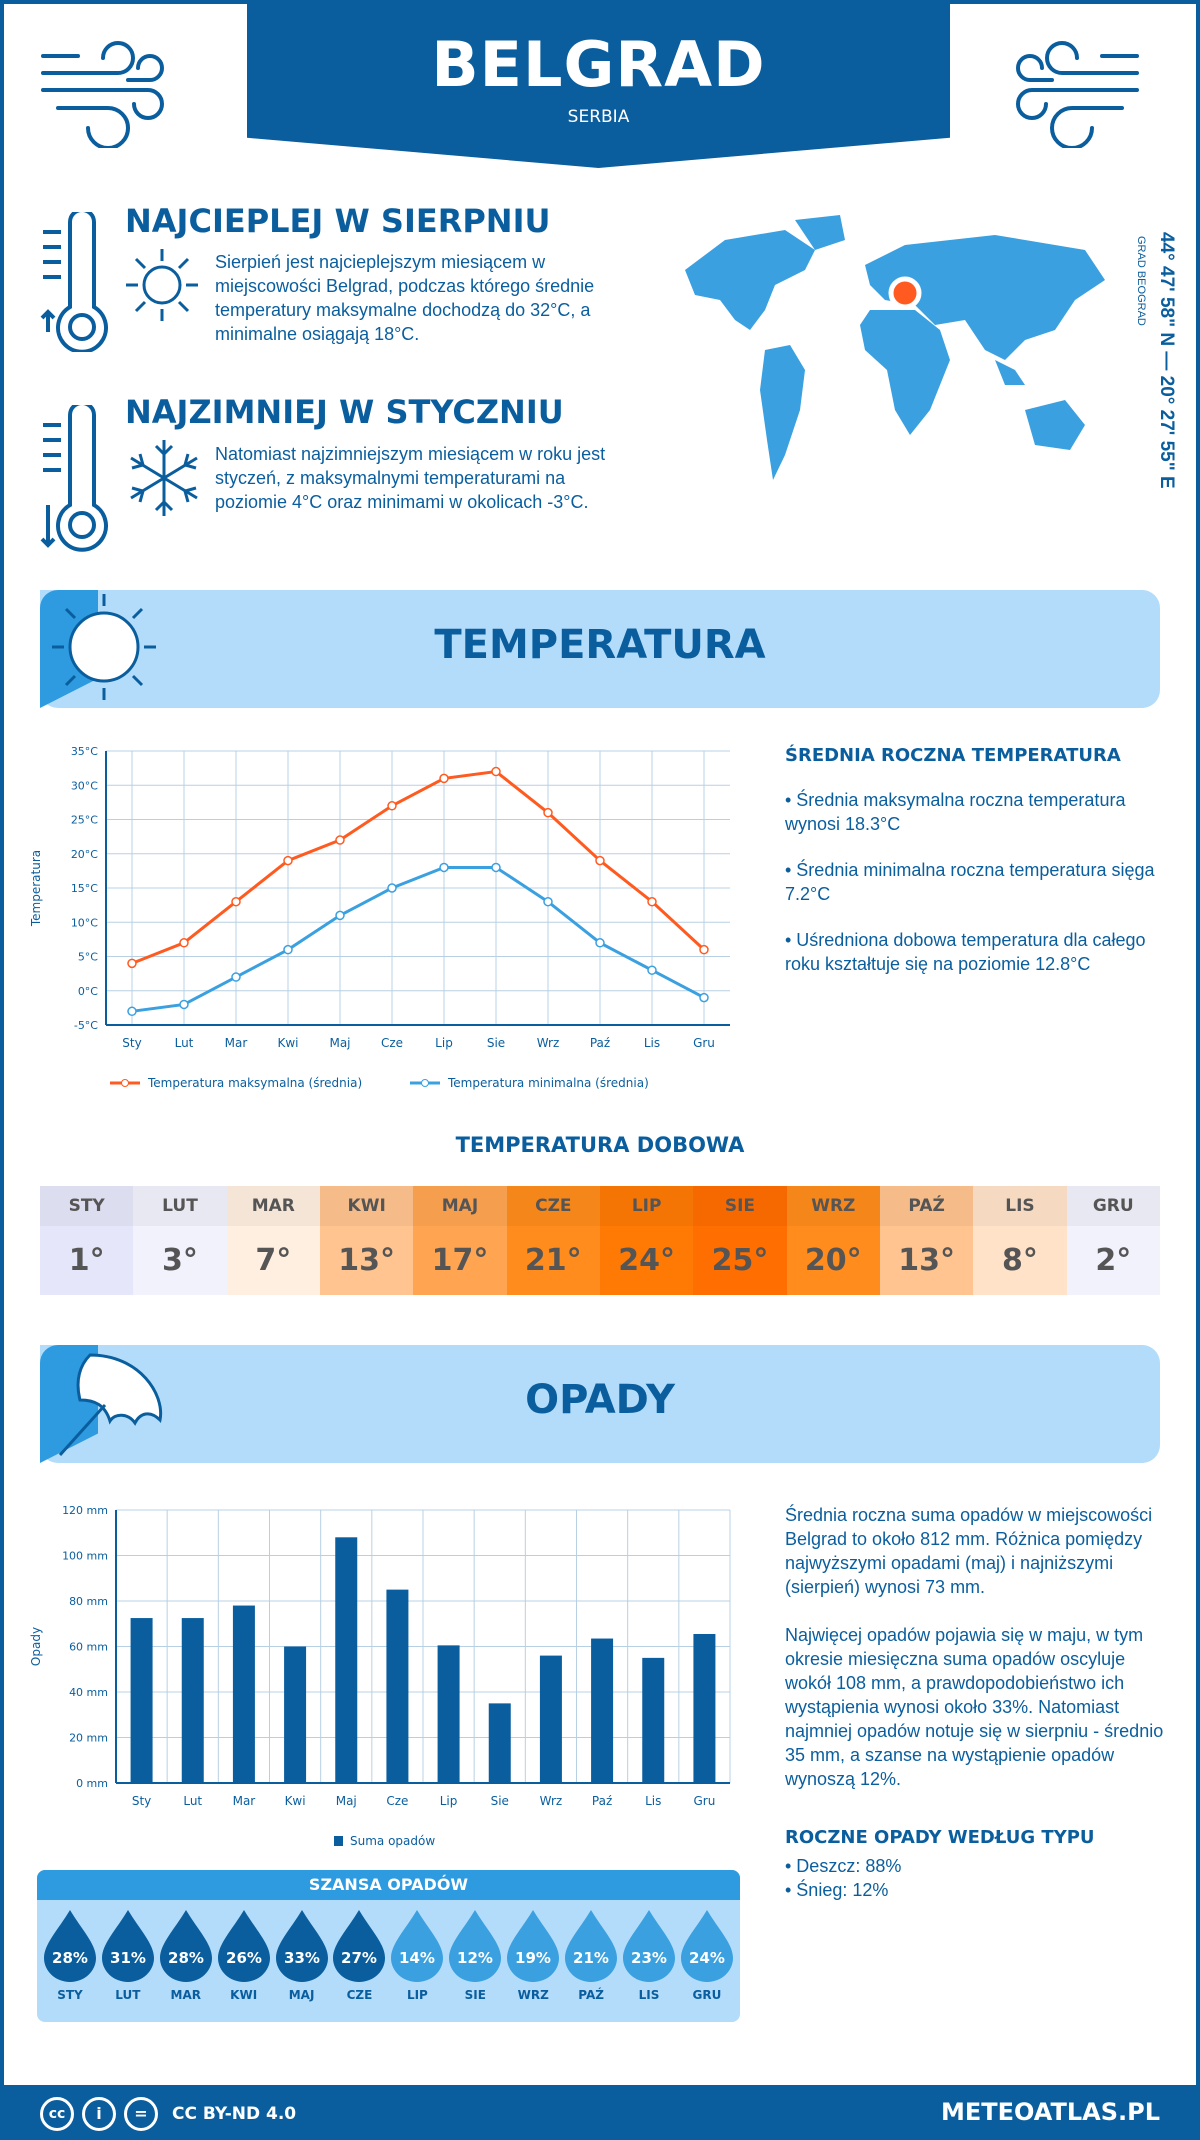 The height and width of the screenshot is (2140, 1200). What do you see at coordinates (273, 1240) in the screenshot?
I see `daily-cell: MAR 7°` at bounding box center [273, 1240].